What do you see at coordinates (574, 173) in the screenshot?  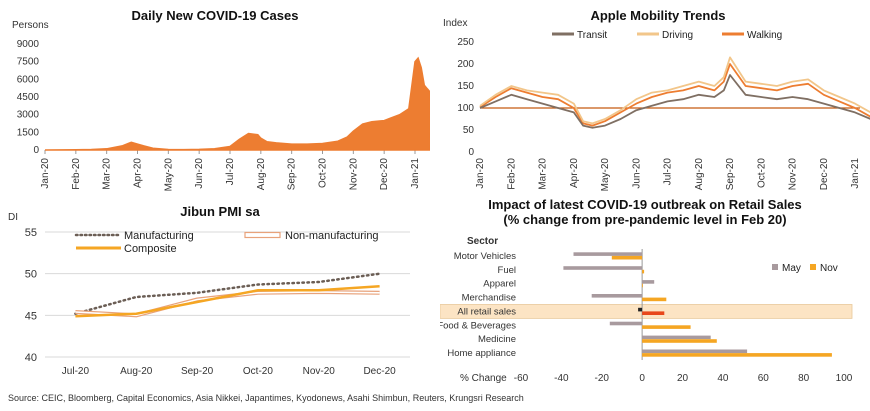 I see `mobility-x-tick: Apr-20` at bounding box center [574, 173].